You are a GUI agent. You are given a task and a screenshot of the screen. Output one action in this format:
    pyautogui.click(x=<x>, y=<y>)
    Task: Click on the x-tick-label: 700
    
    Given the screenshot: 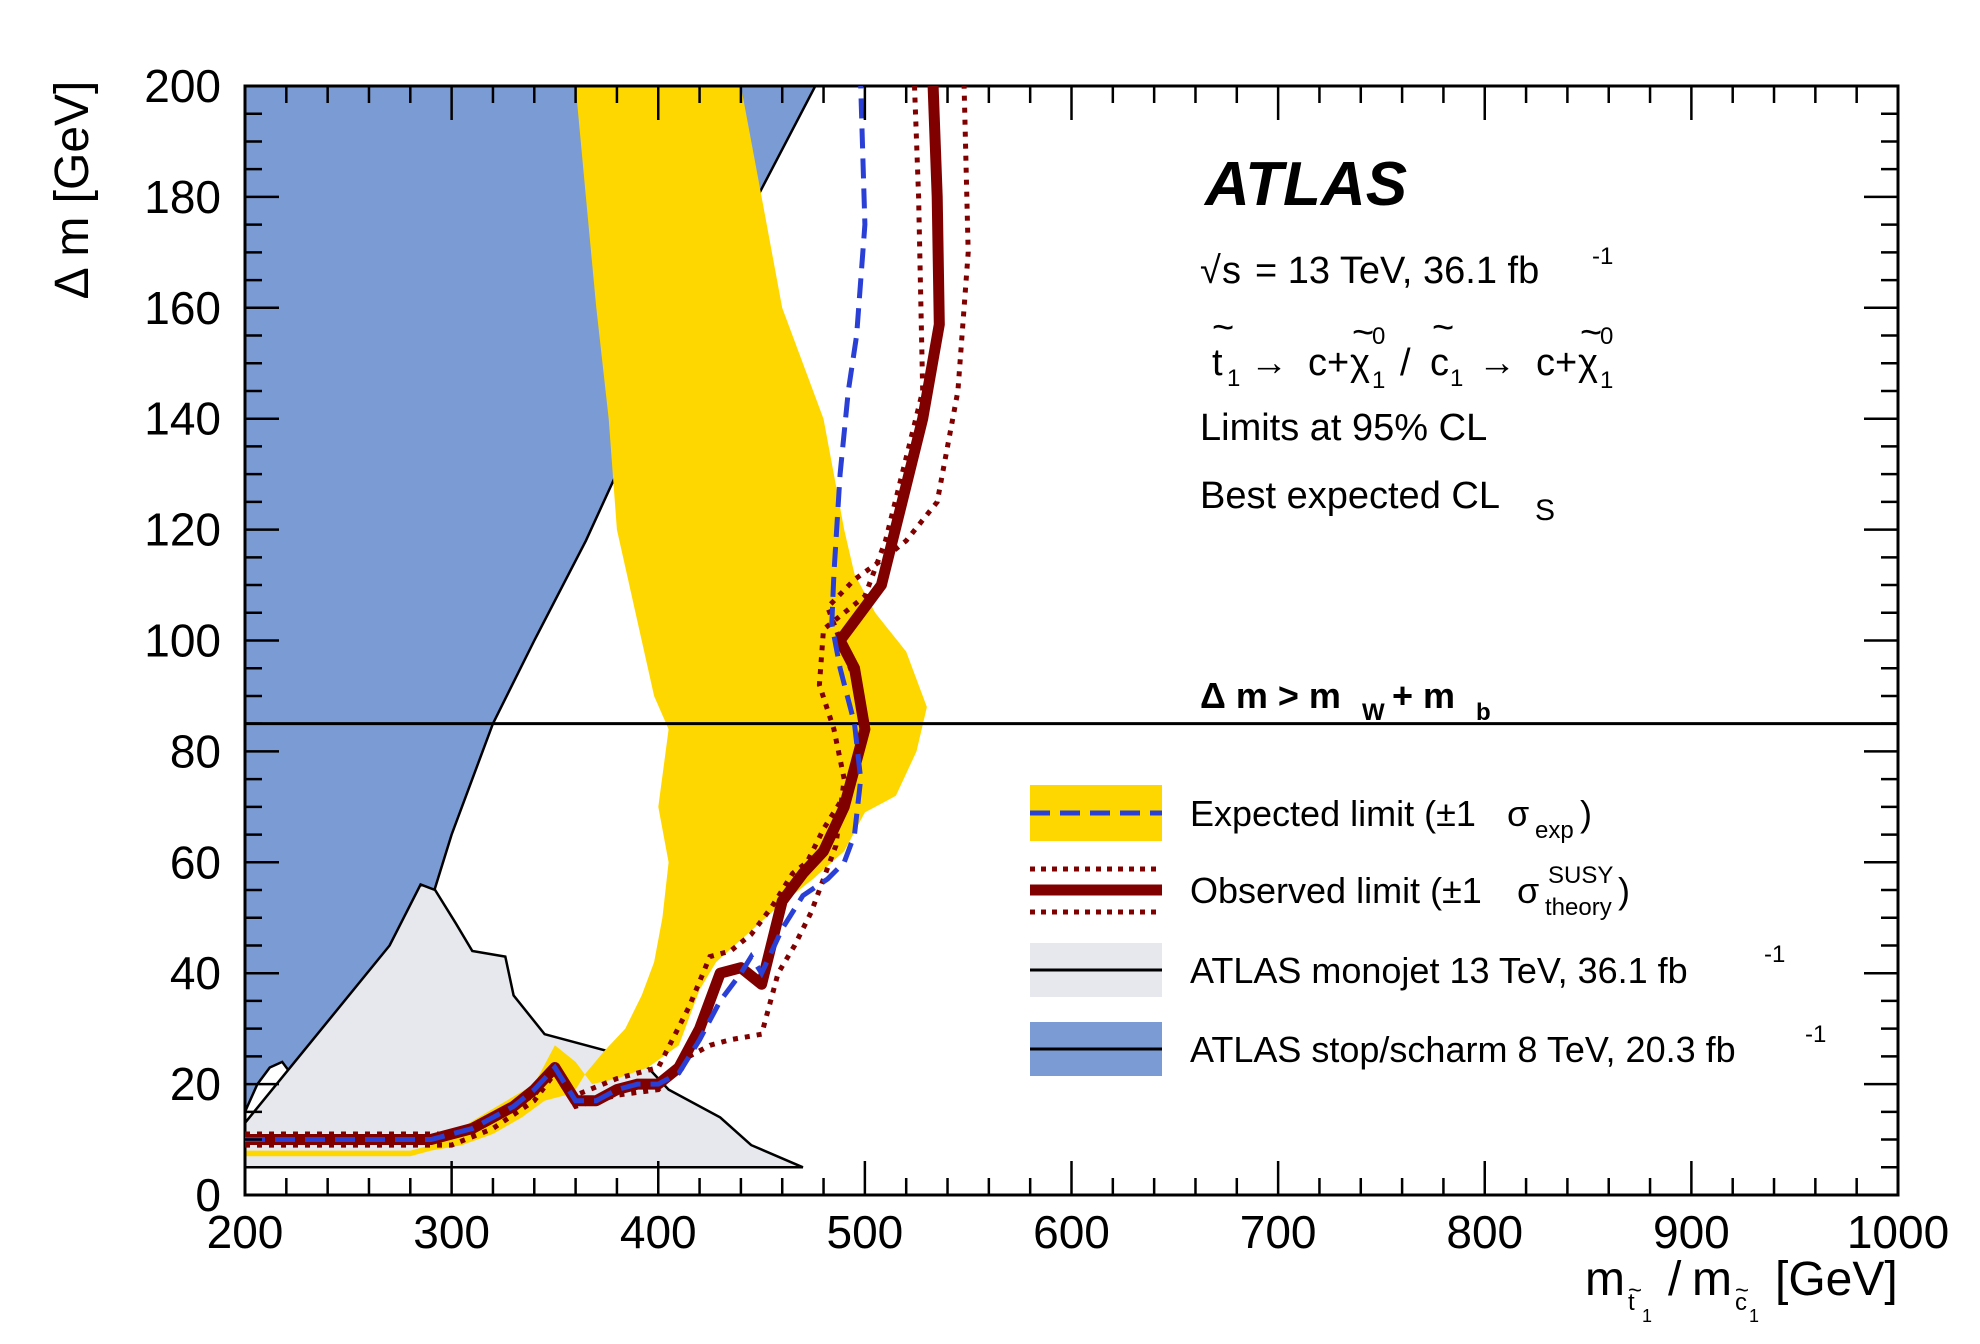 What is the action you would take?
    pyautogui.click(x=1278, y=1232)
    